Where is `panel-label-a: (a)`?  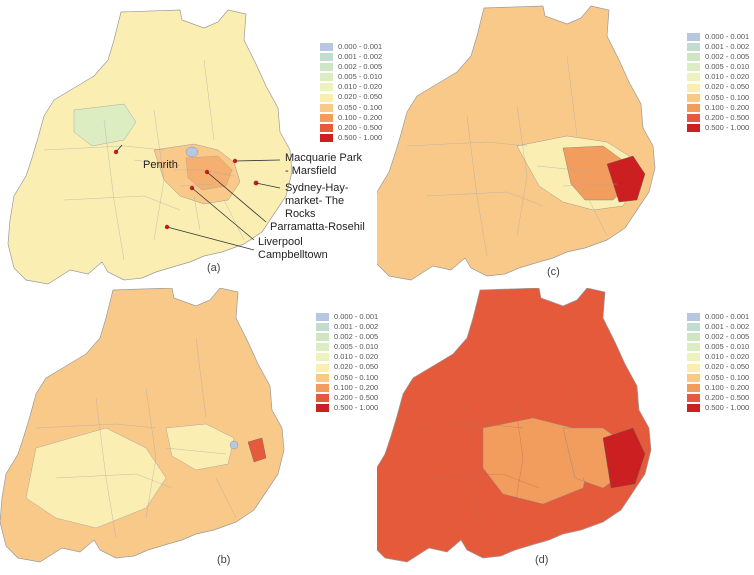
panel-label-a: (a) is located at coordinates (214, 268).